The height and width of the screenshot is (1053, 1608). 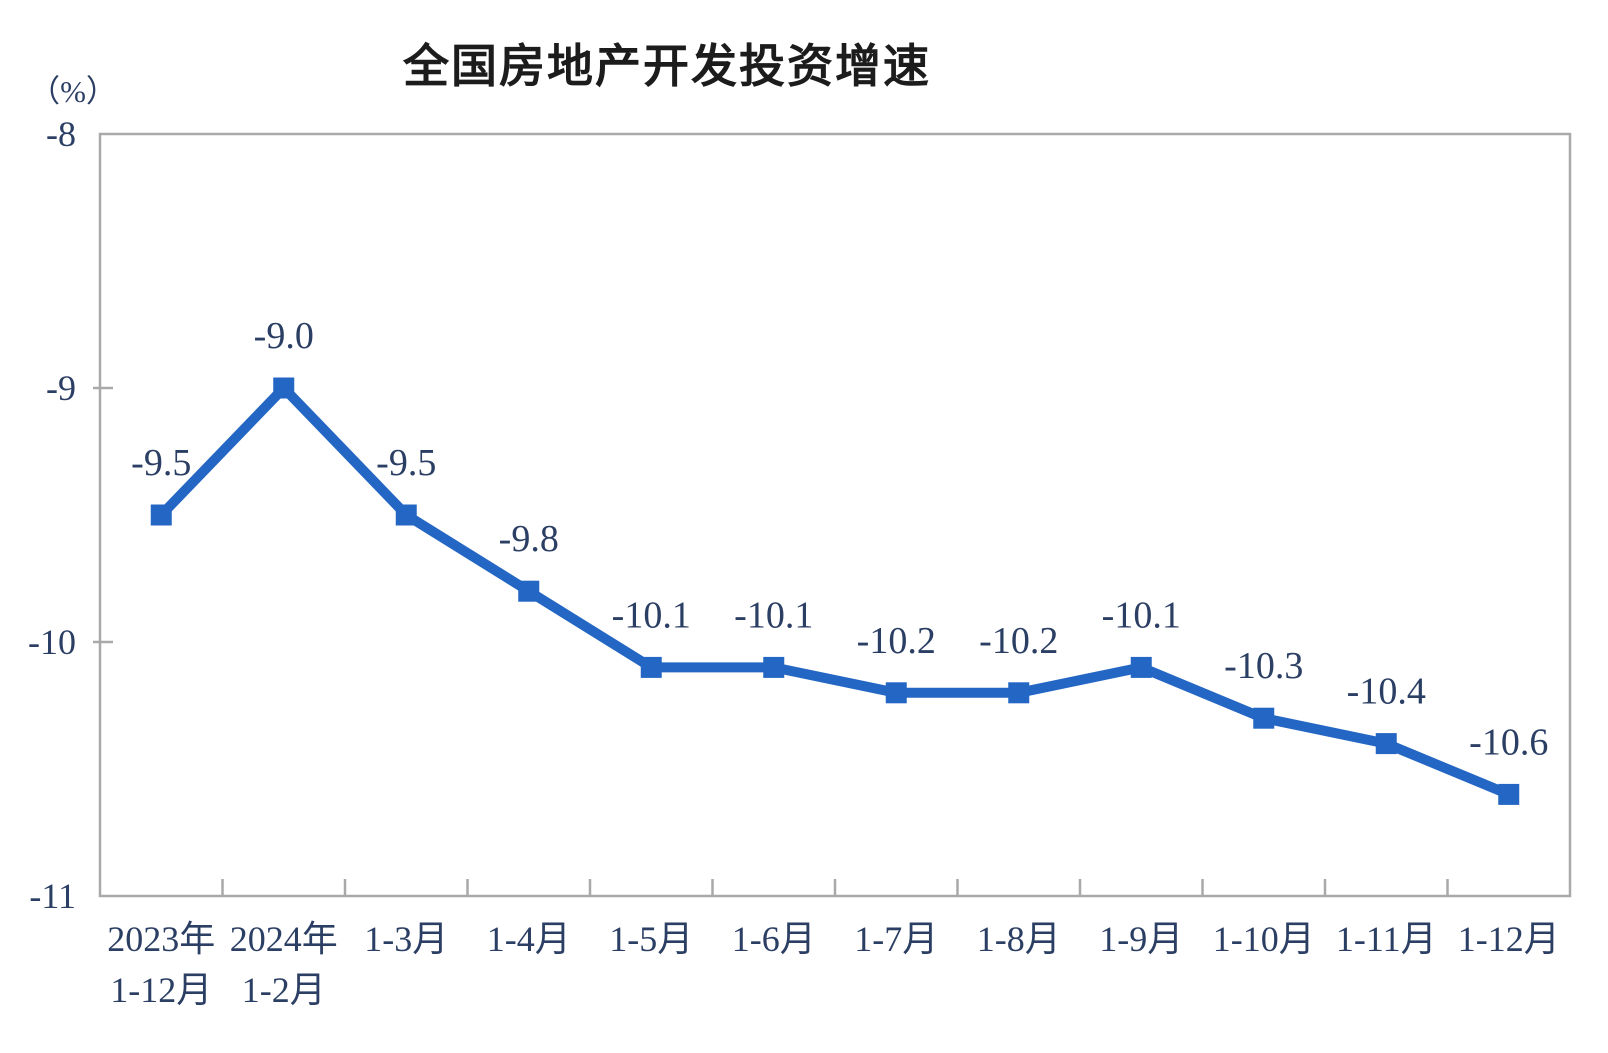 I want to click on data-point-label: -9.8, so click(x=529, y=539).